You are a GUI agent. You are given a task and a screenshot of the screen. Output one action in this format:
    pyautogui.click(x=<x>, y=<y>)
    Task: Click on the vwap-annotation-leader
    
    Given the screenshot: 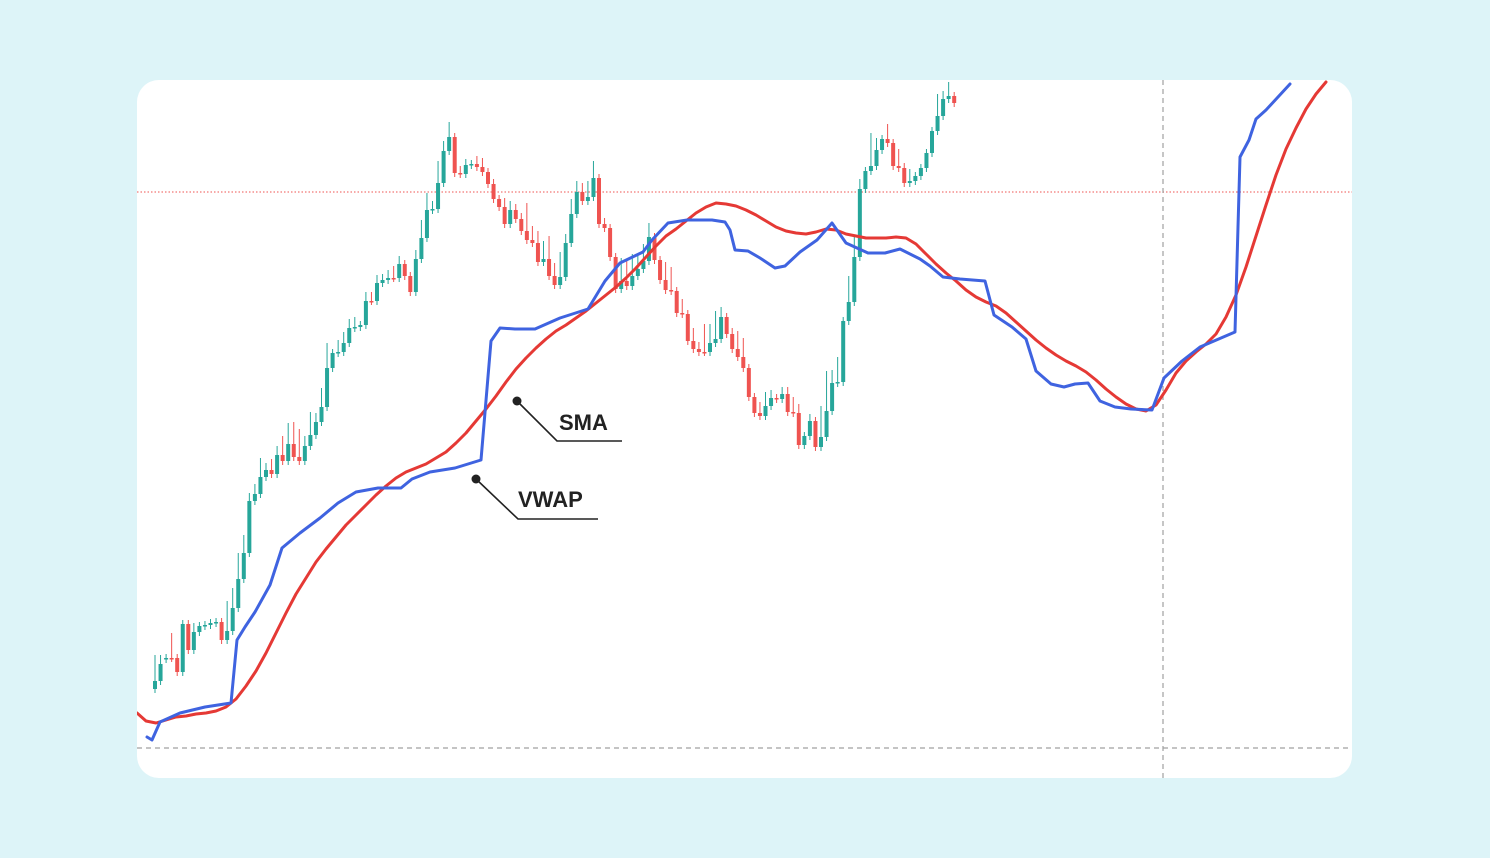 What is the action you would take?
    pyautogui.click(x=536, y=499)
    